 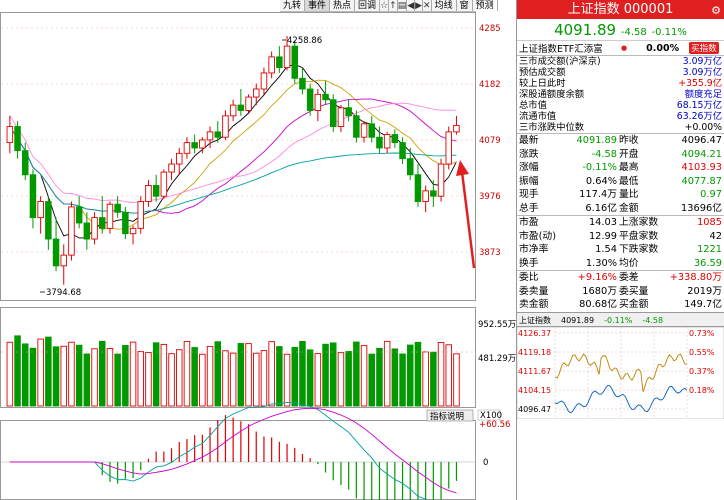 I want to click on quote-title-bar: 上证指数 000001 ⚙, so click(x=620, y=9).